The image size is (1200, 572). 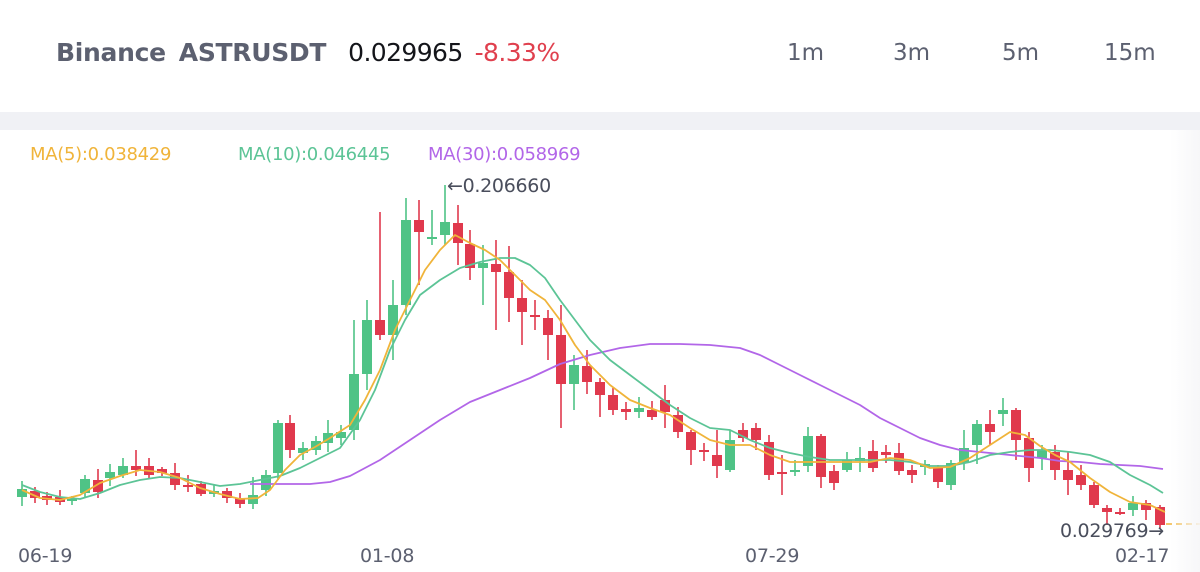 What do you see at coordinates (101, 154) in the screenshot?
I see `legend-ma5: MA(5):0.038429` at bounding box center [101, 154].